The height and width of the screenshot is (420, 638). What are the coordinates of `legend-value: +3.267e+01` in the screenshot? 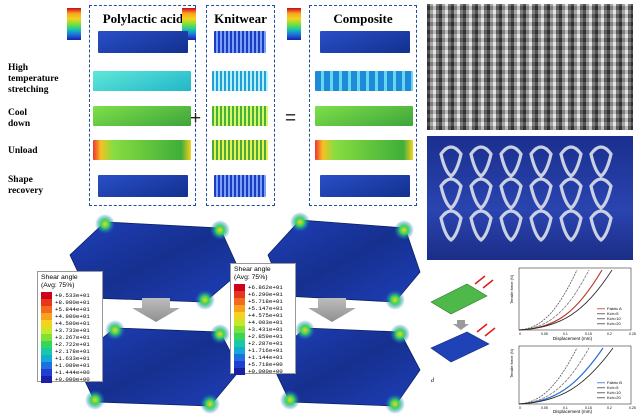 It's located at (72, 337).